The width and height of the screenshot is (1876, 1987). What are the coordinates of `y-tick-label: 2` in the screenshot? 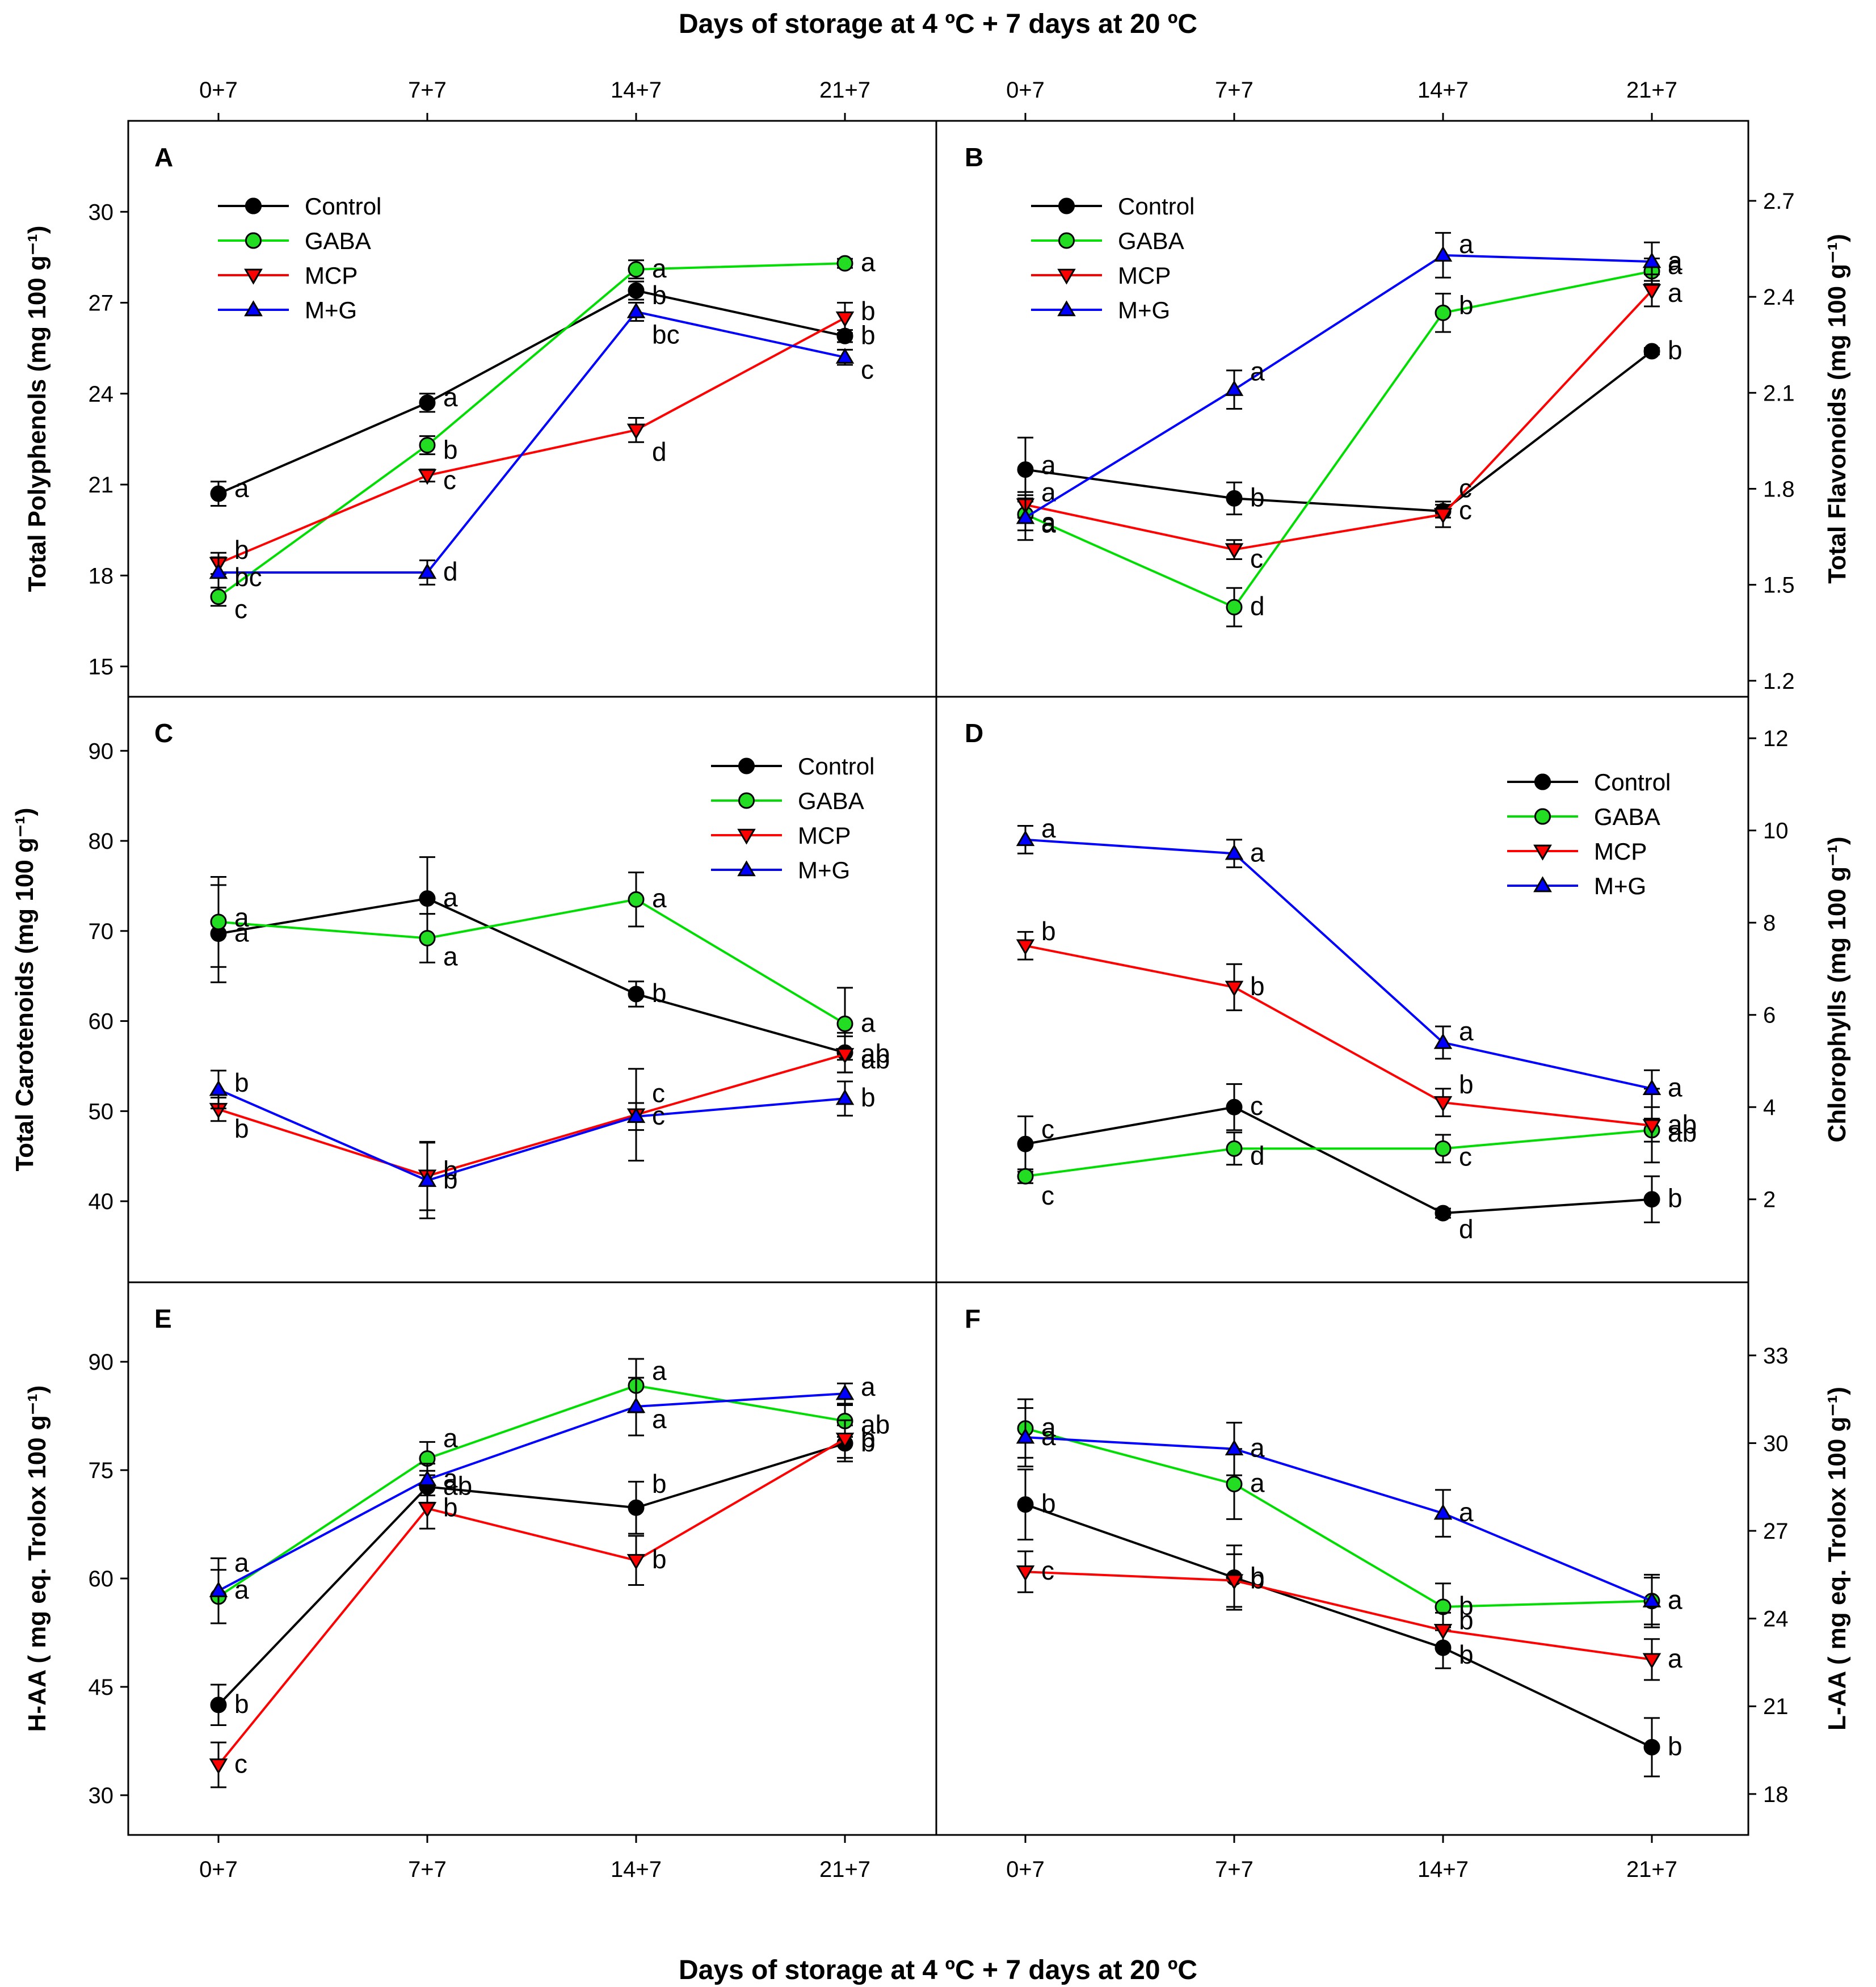 It's located at (1770, 1201).